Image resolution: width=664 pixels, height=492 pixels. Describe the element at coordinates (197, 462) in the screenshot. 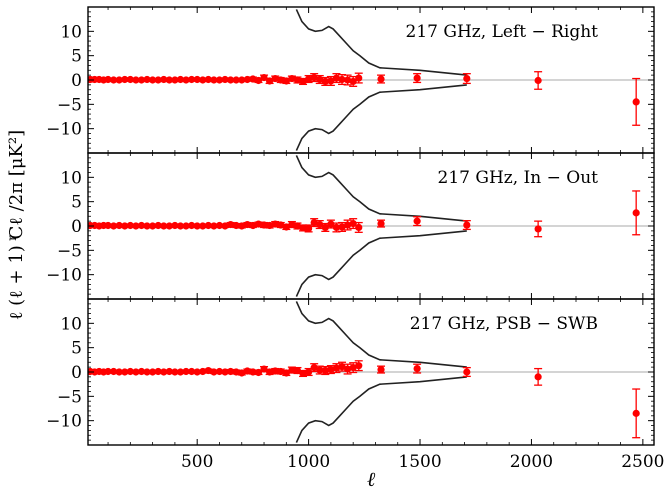

I see `x-tick-label: 500` at that location.